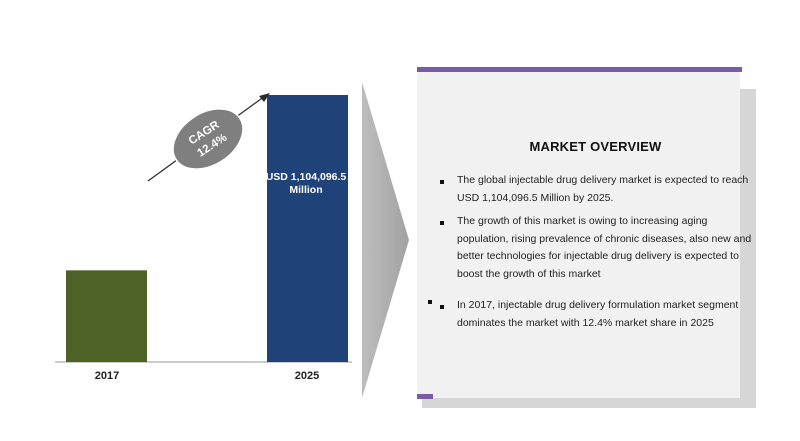  What do you see at coordinates (264, 97) in the screenshot?
I see `growth-arrowhead` at bounding box center [264, 97].